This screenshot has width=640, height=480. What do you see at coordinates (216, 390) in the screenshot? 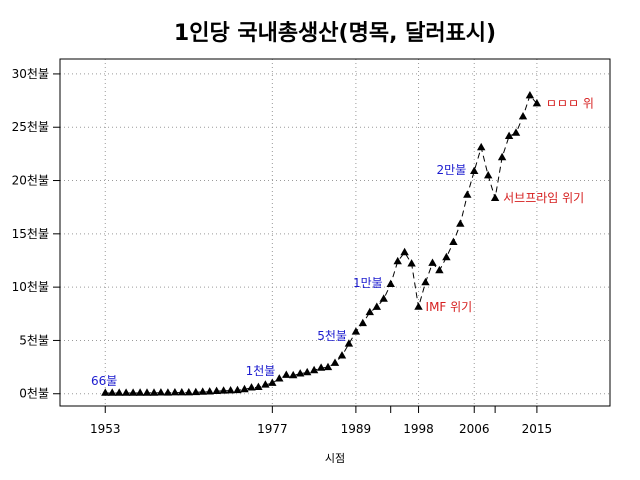
I see `data-point-1969` at bounding box center [216, 390].